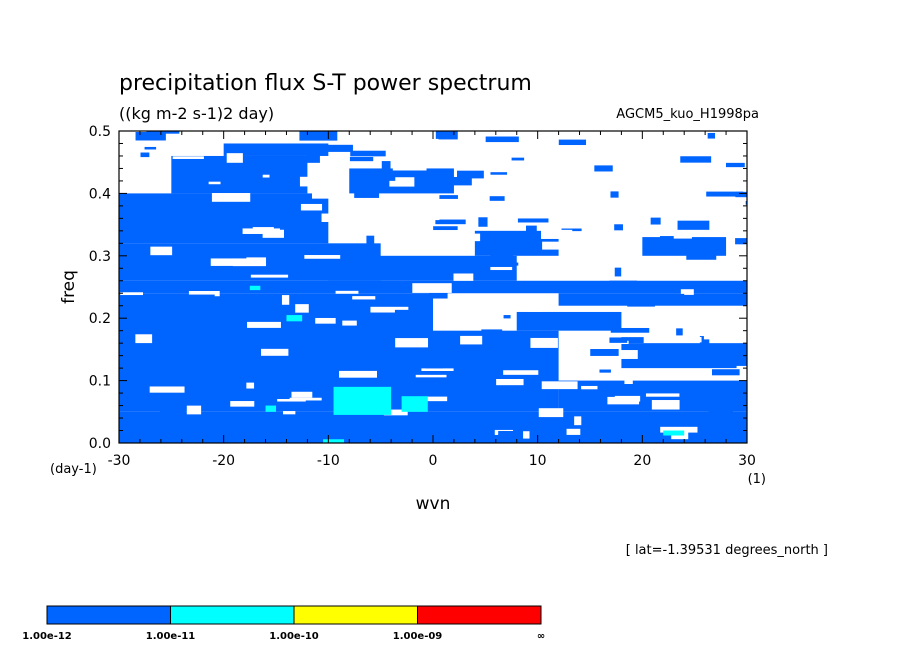 The width and height of the screenshot is (904, 654). I want to click on colorbar-label: 1.00e-12, so click(47, 636).